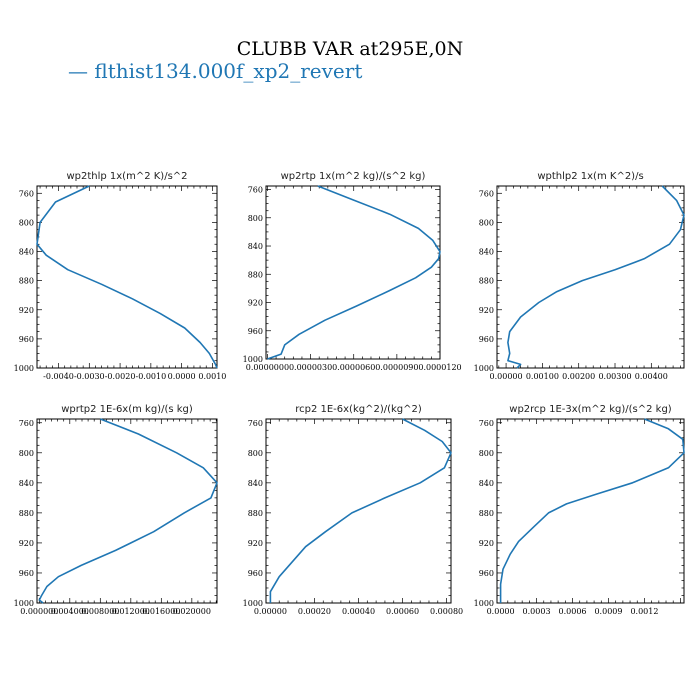  Describe the element at coordinates (100, 611) in the screenshot. I see `x-tick-label: 0.008000` at that location.